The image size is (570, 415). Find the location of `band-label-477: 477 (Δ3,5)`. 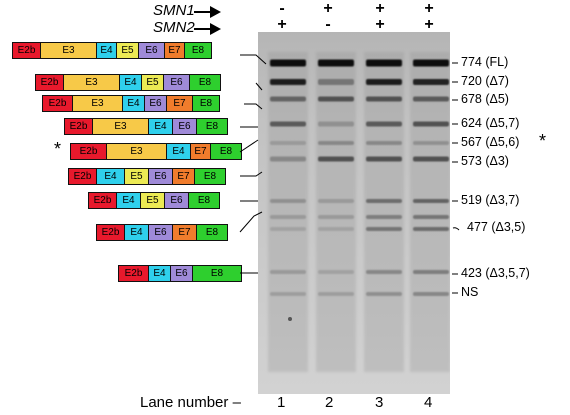

band-label-477: 477 (Δ3,5) is located at coordinates (496, 227).